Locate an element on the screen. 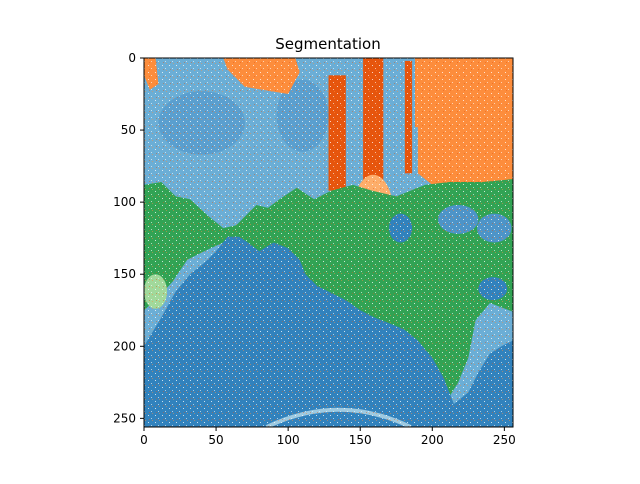 Image resolution: width=640 pixels, height=484 pixels. x-tick-label: 50 is located at coordinates (215, 440).